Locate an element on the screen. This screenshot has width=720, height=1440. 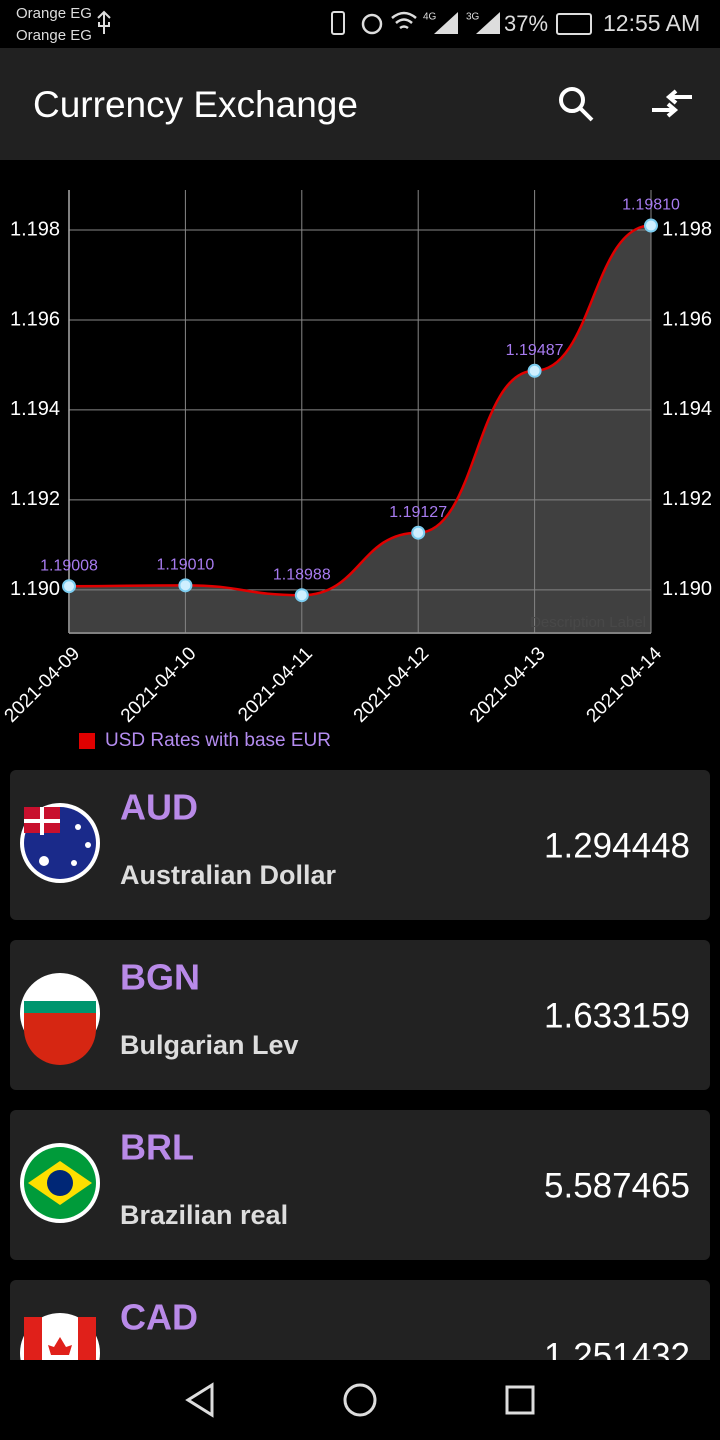
usb-icon is located at coordinates (104, 22).